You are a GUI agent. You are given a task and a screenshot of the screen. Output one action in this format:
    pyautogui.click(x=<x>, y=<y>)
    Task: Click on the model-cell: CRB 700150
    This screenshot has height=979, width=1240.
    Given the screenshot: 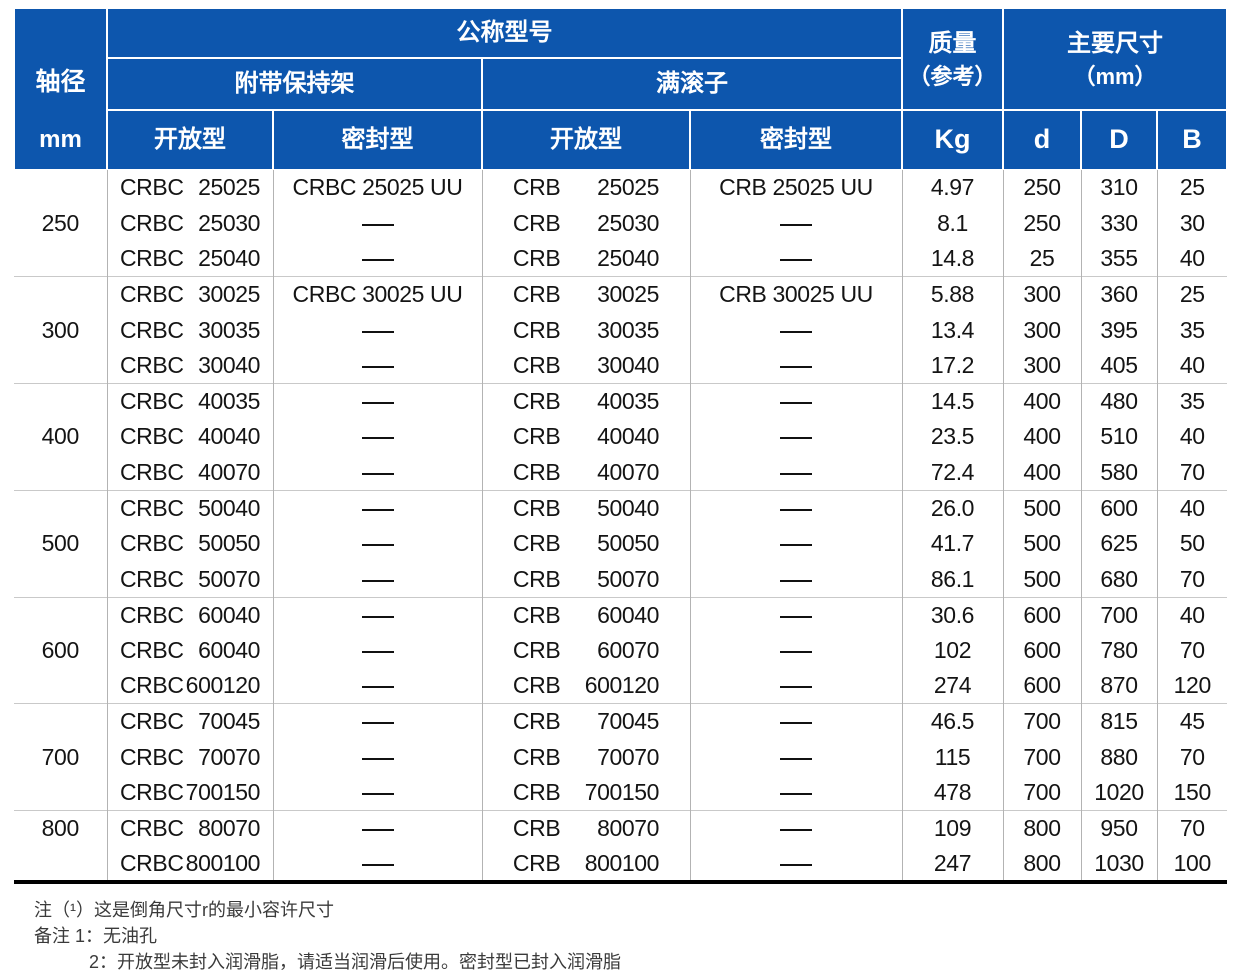 What is the action you would take?
    pyautogui.click(x=585, y=793)
    